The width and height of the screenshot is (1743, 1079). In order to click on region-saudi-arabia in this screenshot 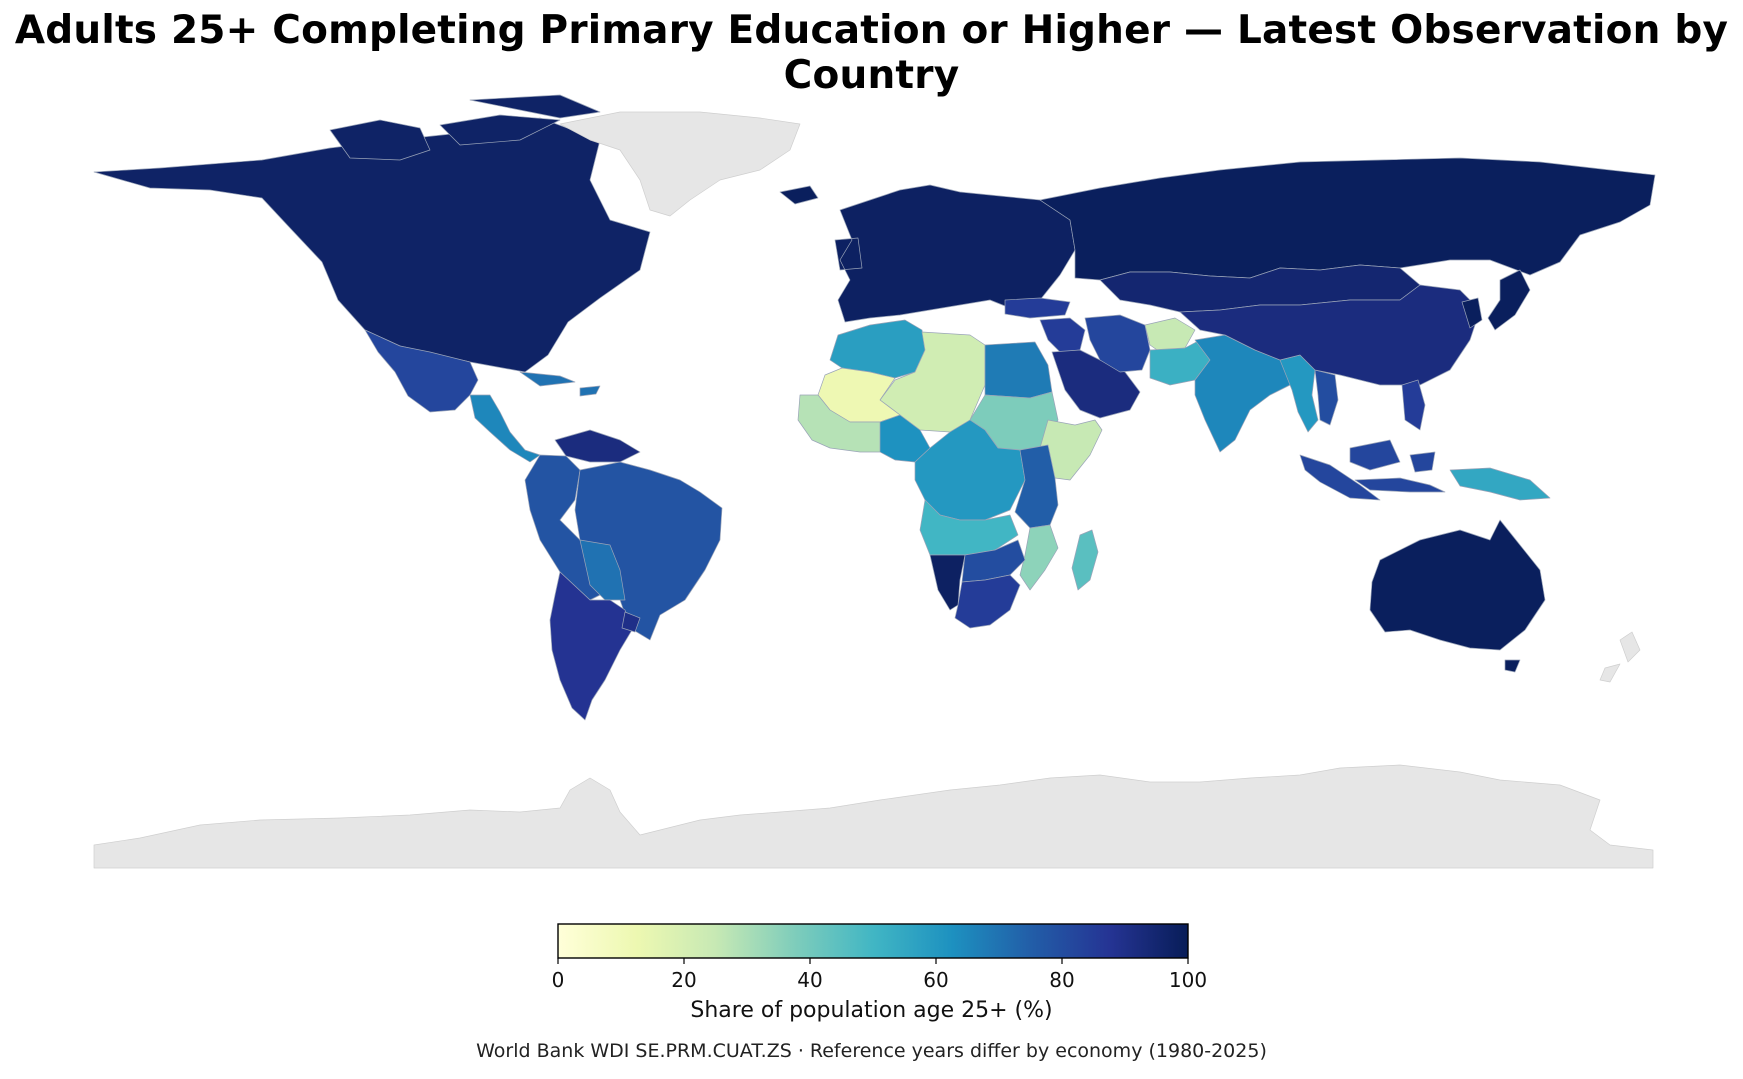, I will do `click(1096, 384)`.